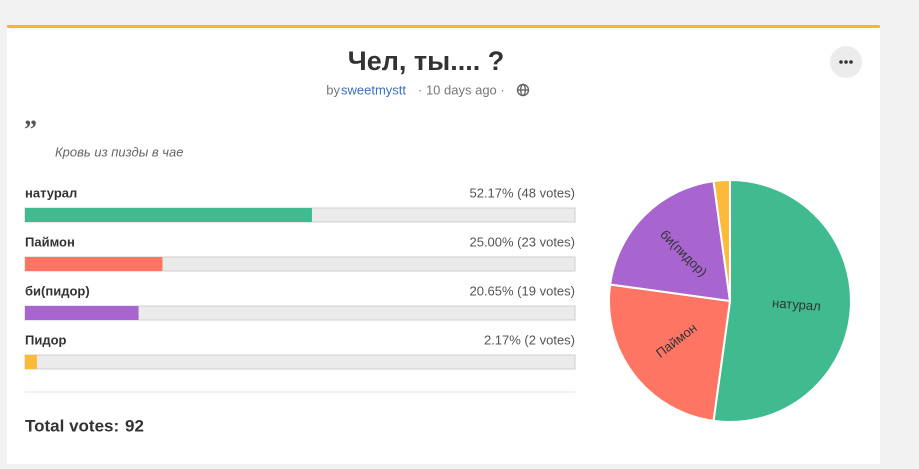  What do you see at coordinates (443, 26) in the screenshot?
I see `card-accent` at bounding box center [443, 26].